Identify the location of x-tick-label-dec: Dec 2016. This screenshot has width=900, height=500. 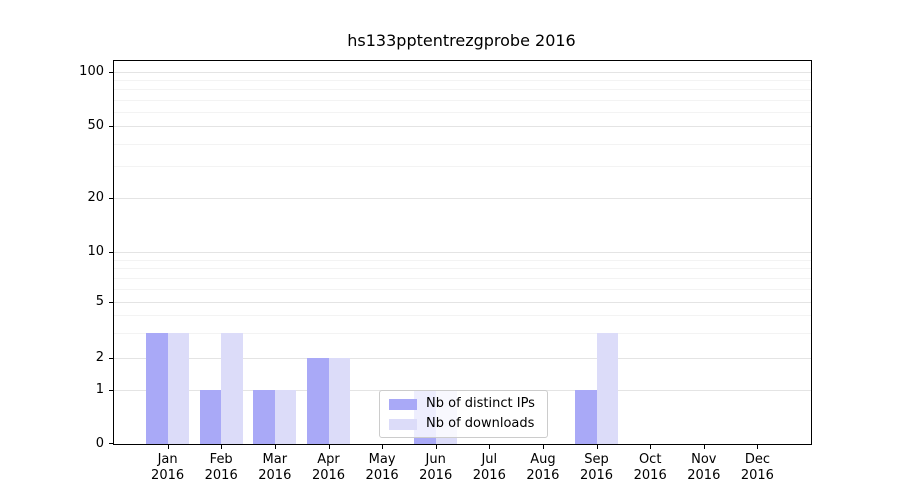
(757, 468).